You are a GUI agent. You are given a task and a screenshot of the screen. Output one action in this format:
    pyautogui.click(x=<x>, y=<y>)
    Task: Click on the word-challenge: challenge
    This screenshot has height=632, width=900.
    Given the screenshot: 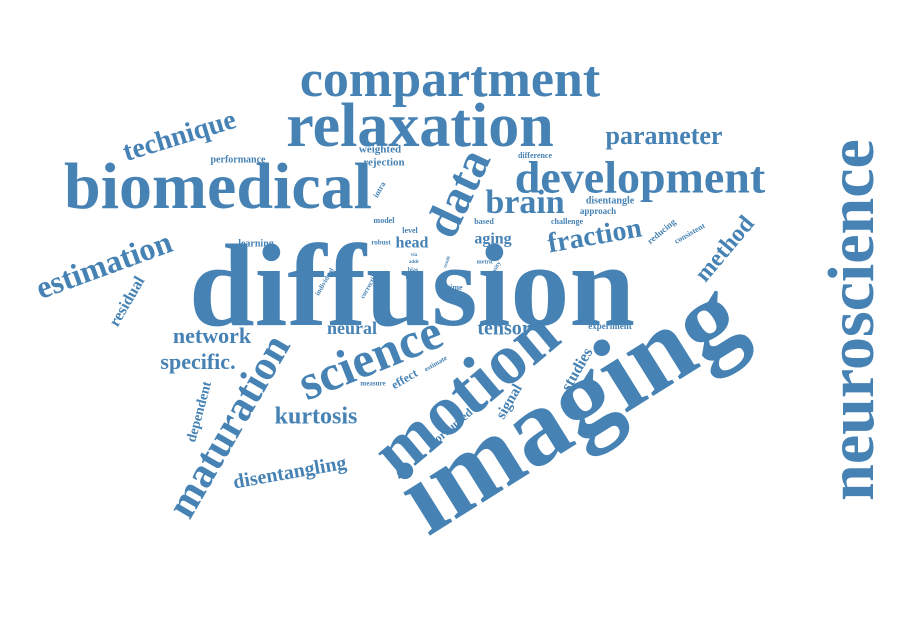 What is the action you would take?
    pyautogui.click(x=567, y=221)
    